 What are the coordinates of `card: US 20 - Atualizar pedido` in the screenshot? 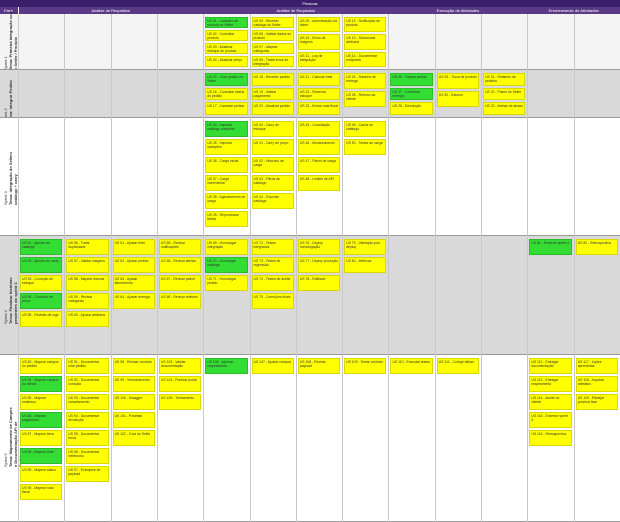 It's located at (272, 108).